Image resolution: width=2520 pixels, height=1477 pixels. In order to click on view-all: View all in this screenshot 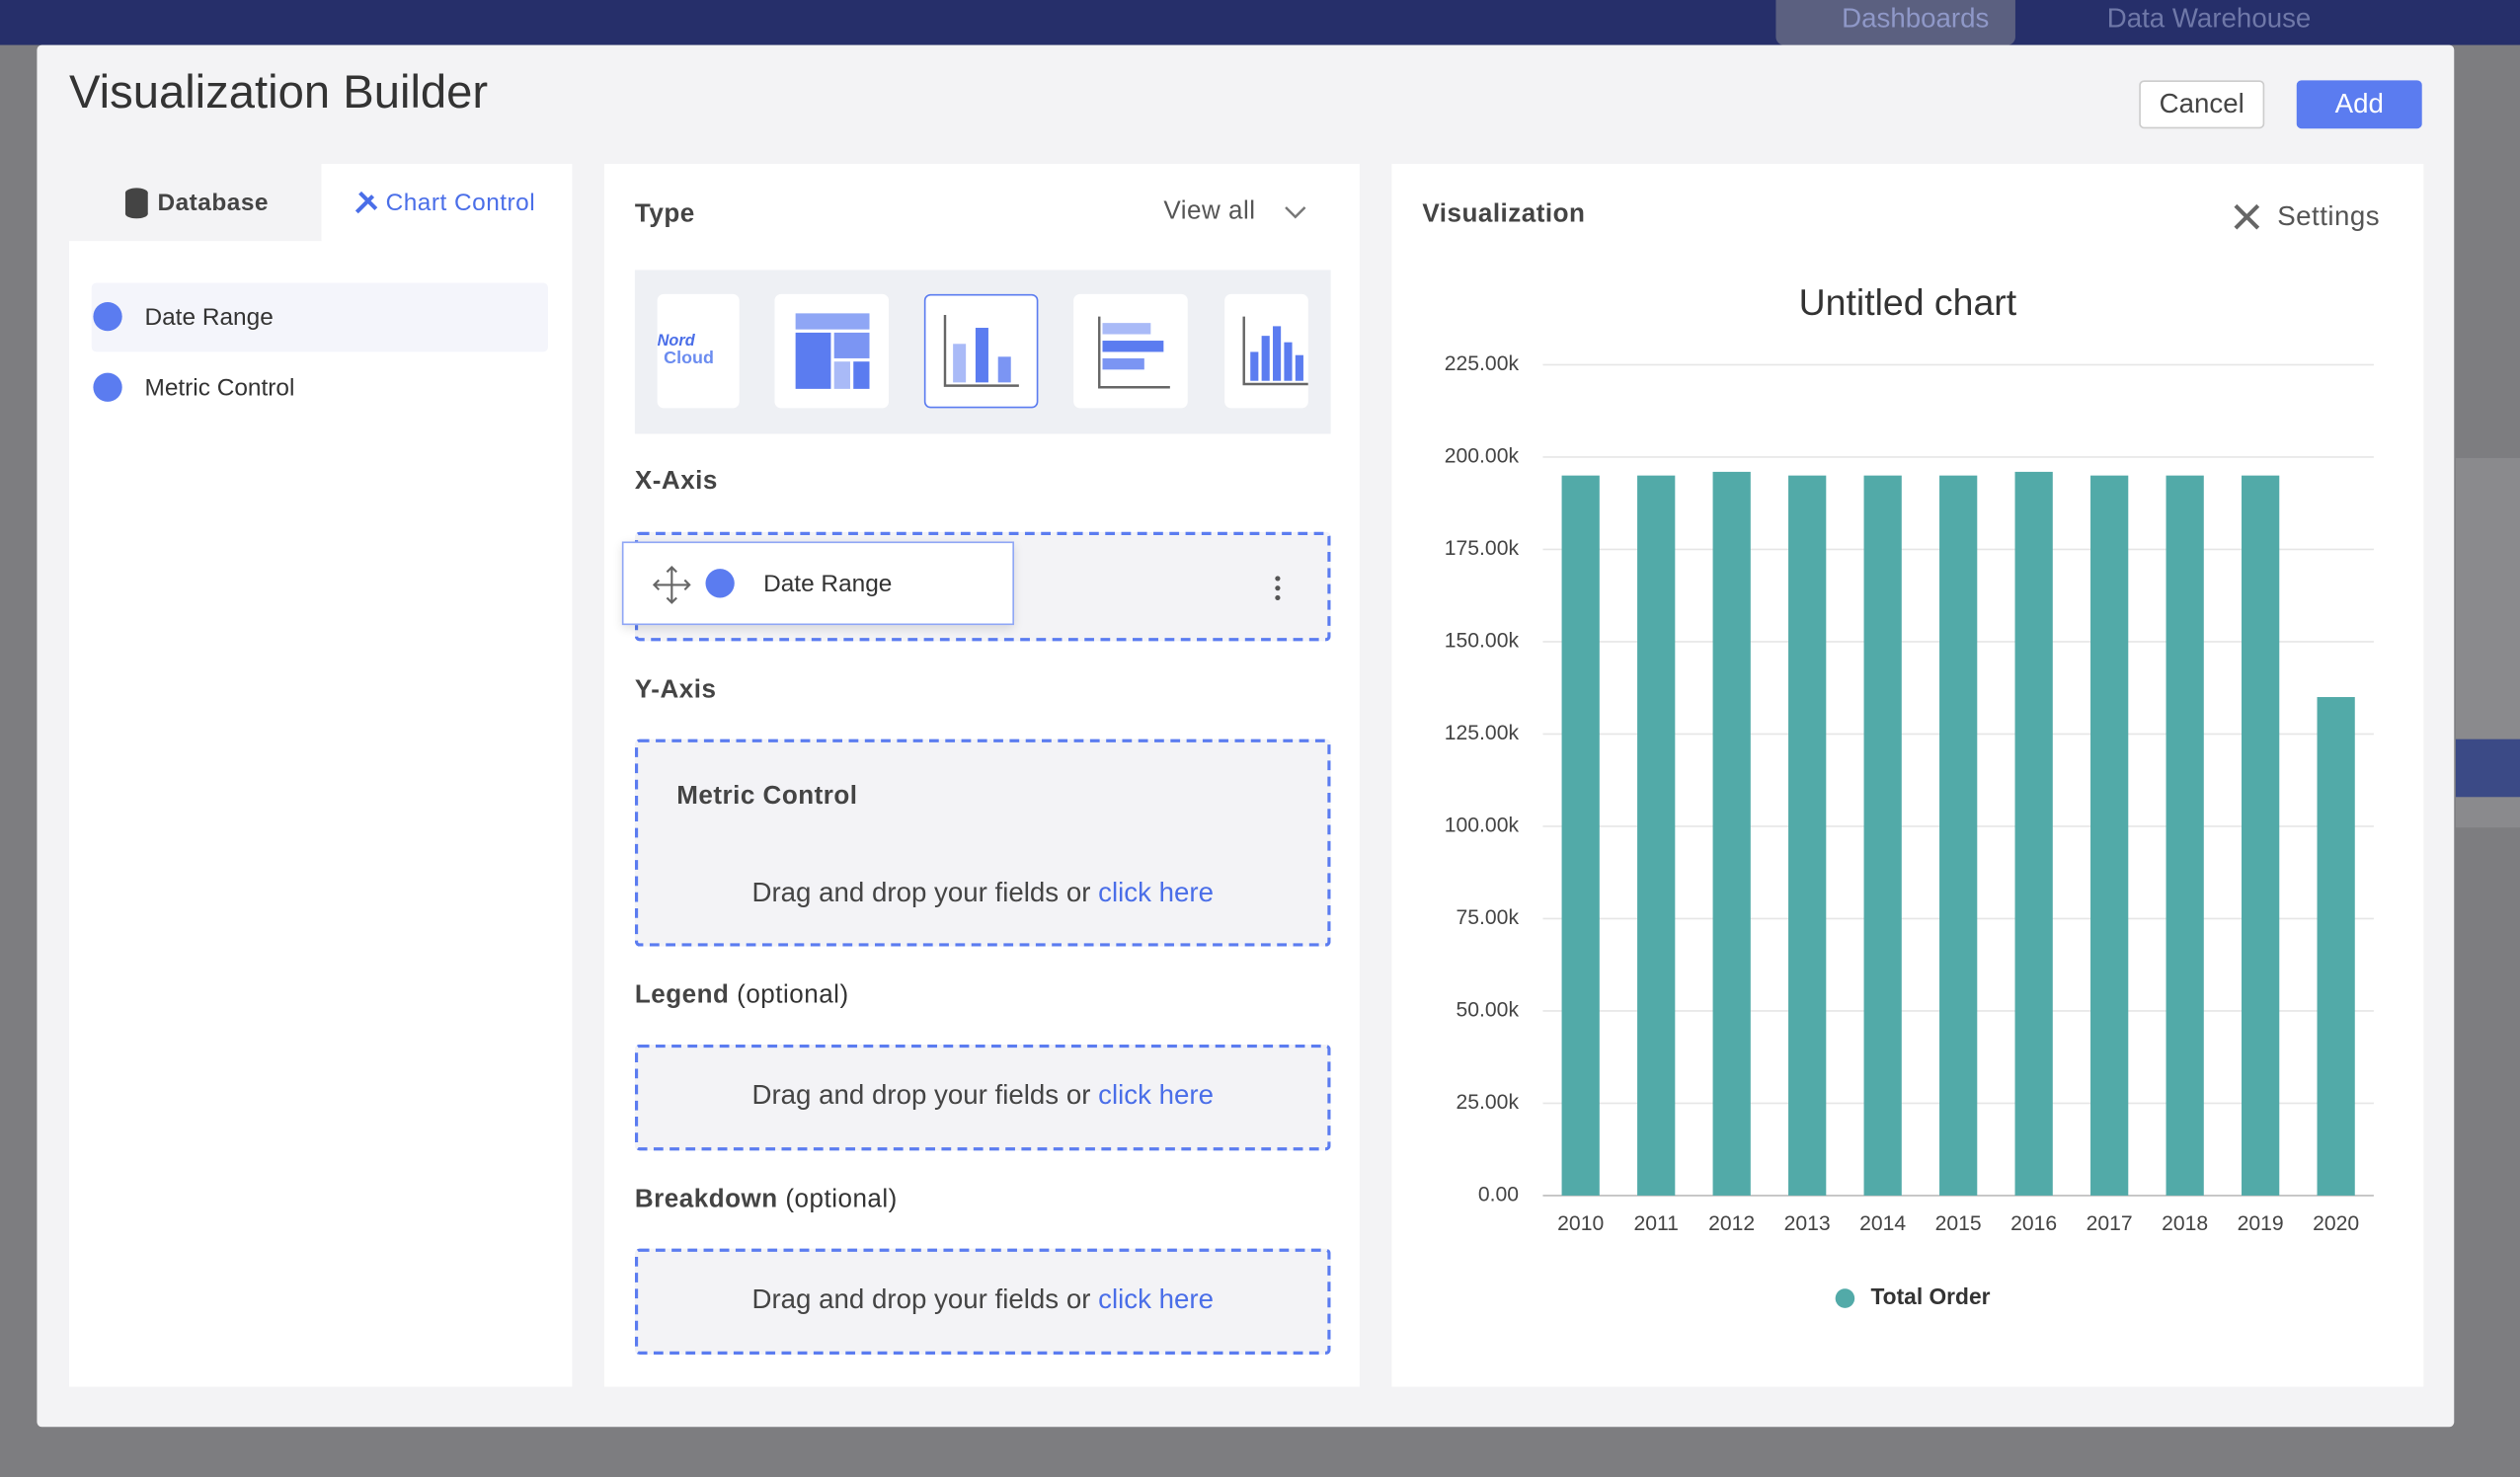, I will do `click(1209, 211)`.